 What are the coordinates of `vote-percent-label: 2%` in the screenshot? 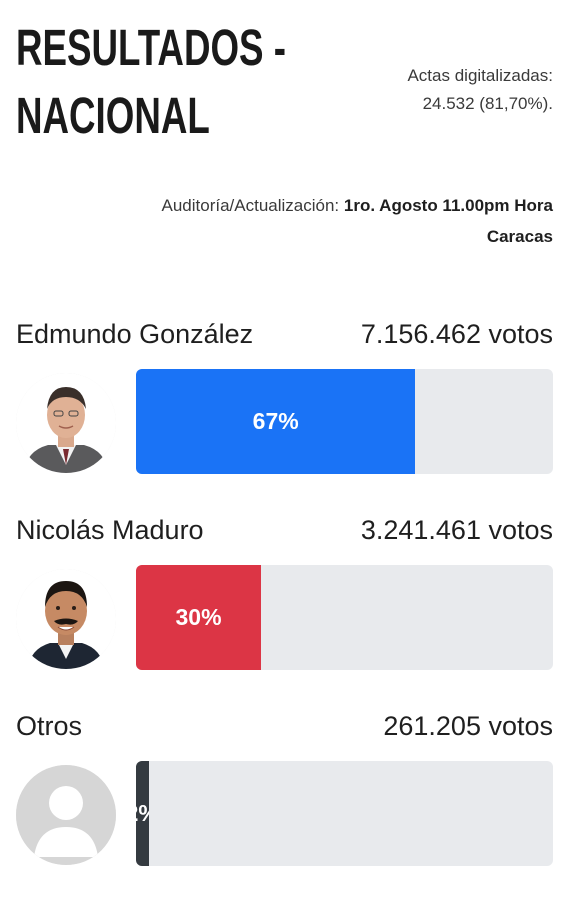 It's located at (142, 813).